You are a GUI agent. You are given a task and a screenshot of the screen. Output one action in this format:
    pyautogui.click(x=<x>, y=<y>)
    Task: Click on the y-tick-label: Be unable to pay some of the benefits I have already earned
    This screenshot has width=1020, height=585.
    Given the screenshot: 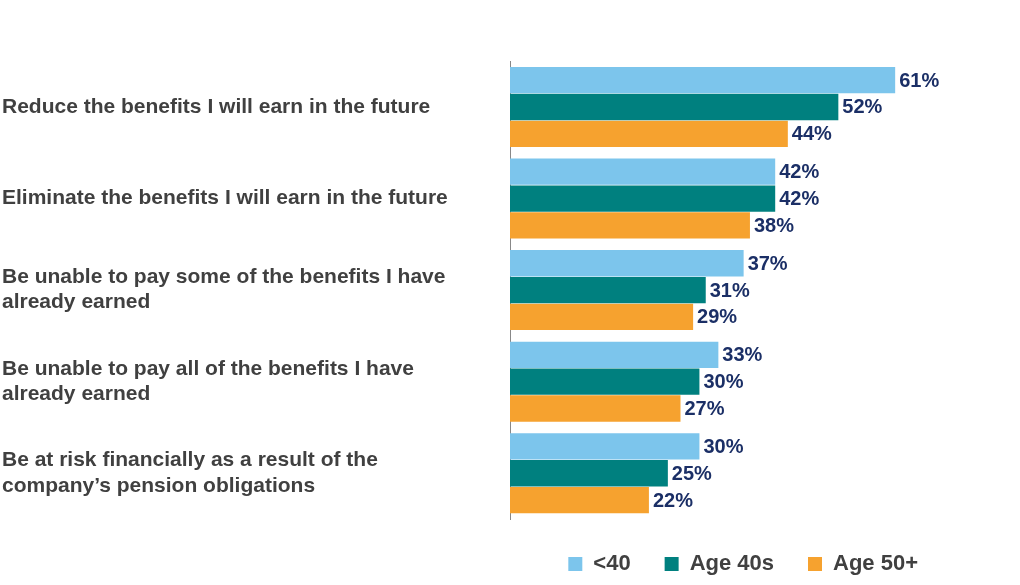 What is the action you would take?
    pyautogui.click(x=224, y=288)
    